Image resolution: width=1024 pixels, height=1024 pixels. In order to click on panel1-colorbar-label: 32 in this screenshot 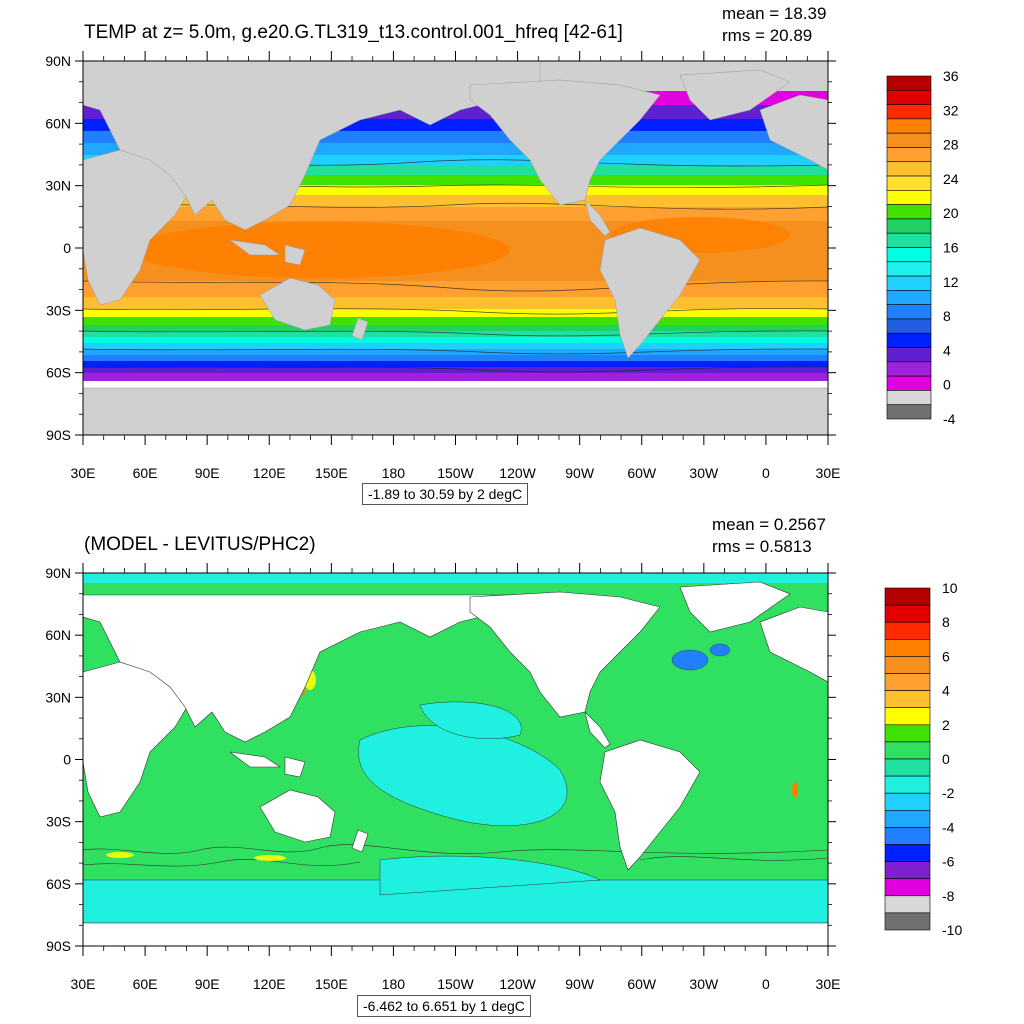, I will do `click(951, 110)`.